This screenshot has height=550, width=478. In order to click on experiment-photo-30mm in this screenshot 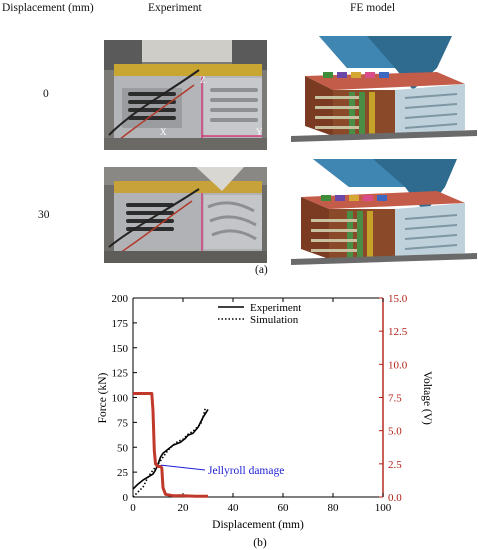, I will do `click(185, 215)`.